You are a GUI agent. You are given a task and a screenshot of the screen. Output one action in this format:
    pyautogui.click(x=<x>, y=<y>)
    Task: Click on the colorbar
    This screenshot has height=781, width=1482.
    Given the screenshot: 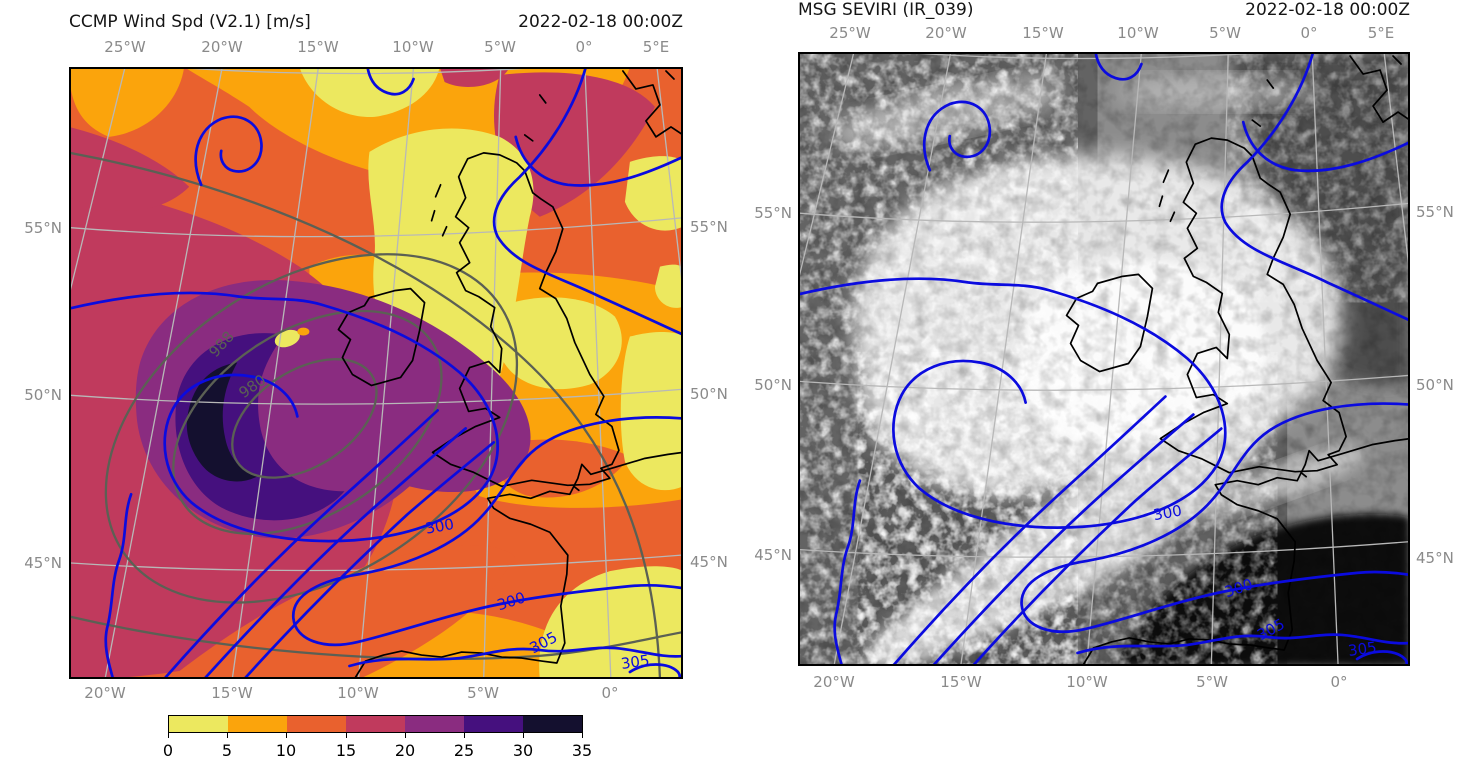 What is the action you would take?
    pyautogui.click(x=375, y=724)
    